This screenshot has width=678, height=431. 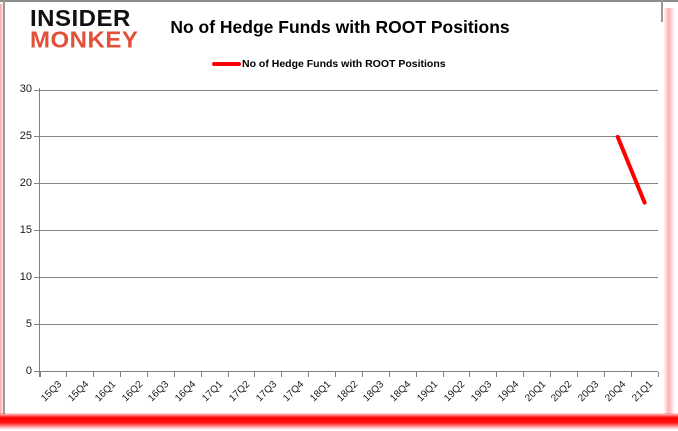 I want to click on red-glow-right, so click(x=669, y=211).